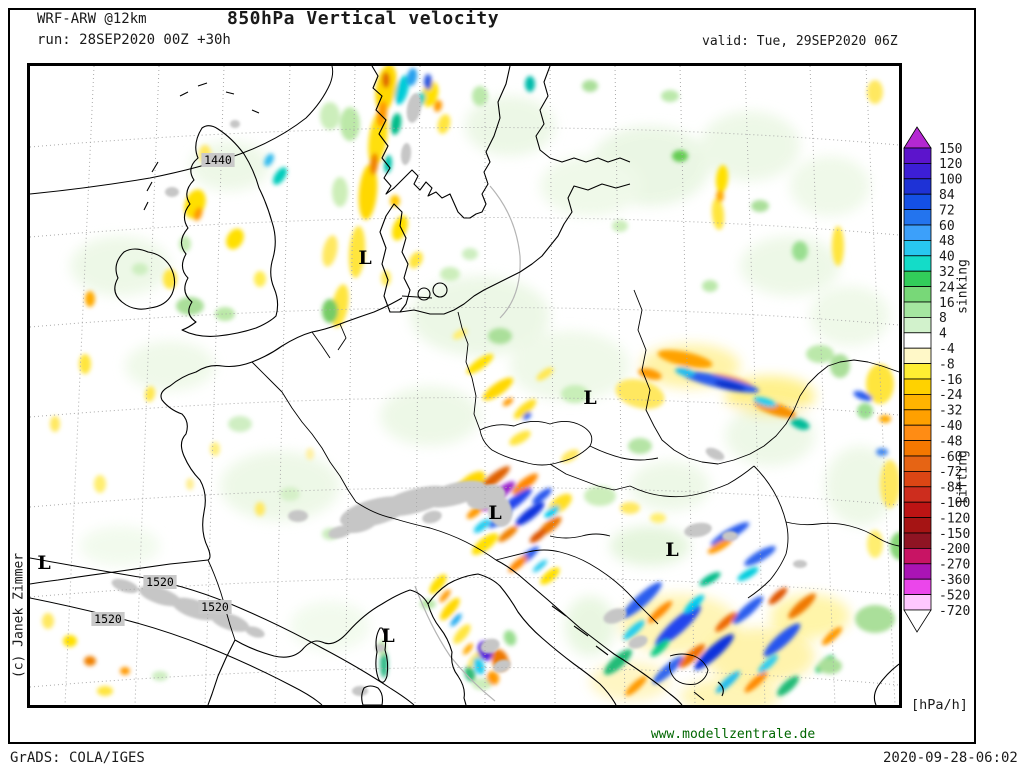 This screenshot has width=1024, height=768. Describe the element at coordinates (950, 457) in the screenshot. I see `colorbar-tick-label: -60` at that location.